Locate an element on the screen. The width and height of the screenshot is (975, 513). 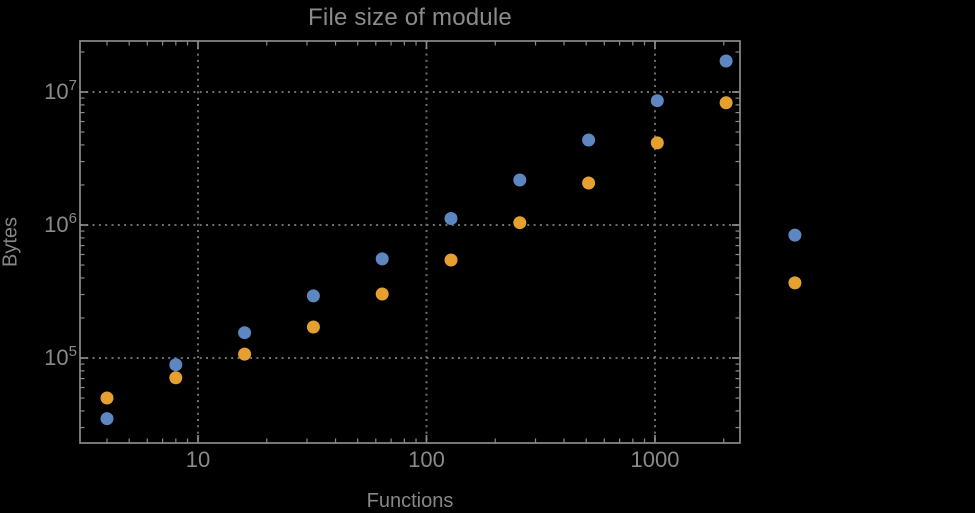
data-point-orange-series-x32 is located at coordinates (313, 327).